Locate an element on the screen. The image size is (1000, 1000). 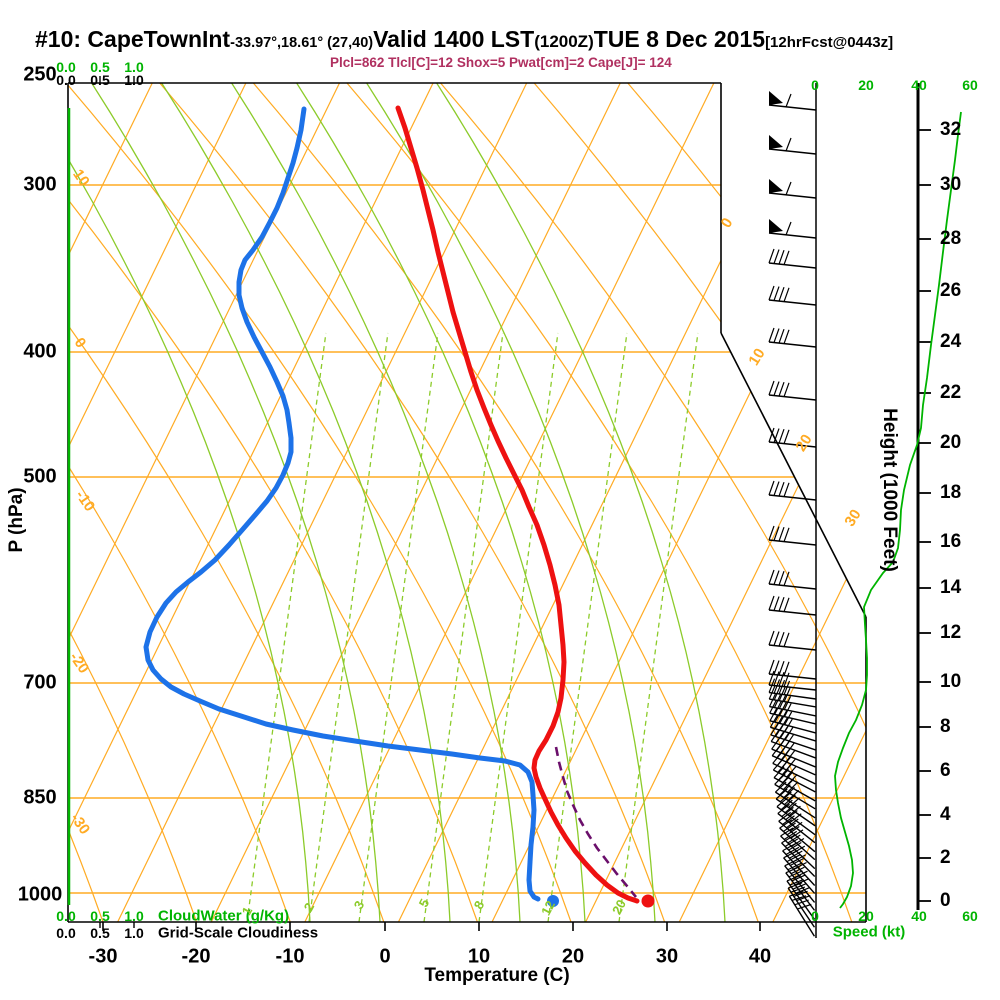
temperature-axis-title: Temperature (C) is located at coordinates (497, 975).